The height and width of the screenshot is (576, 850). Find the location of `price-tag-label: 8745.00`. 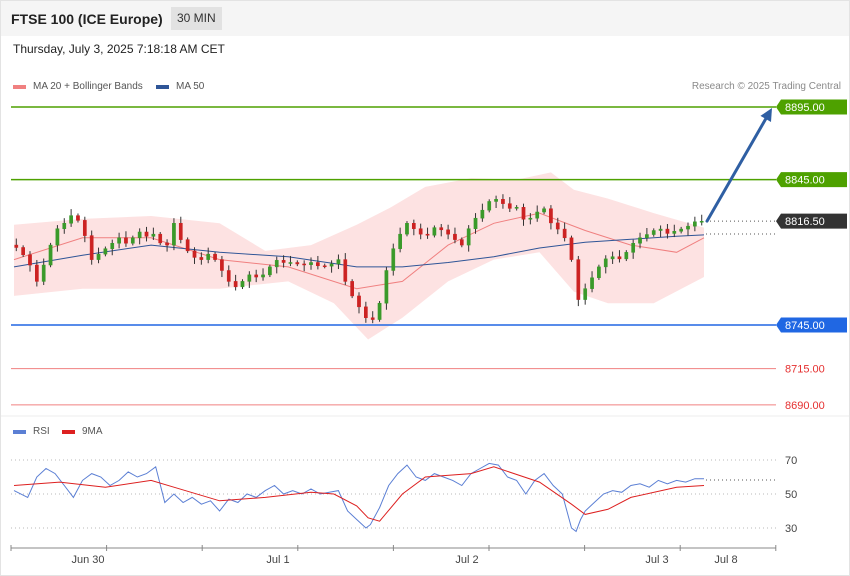

price-tag-label: 8745.00 is located at coordinates (805, 326).